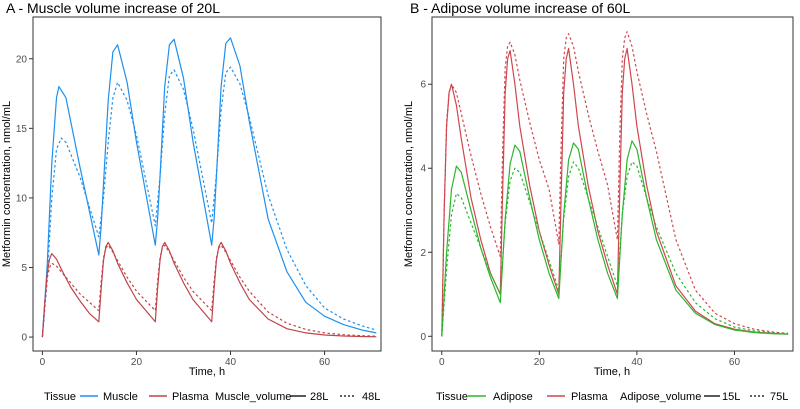 This screenshot has width=800, height=409. I want to click on legend-label-muscle: Muscle, so click(120, 397).